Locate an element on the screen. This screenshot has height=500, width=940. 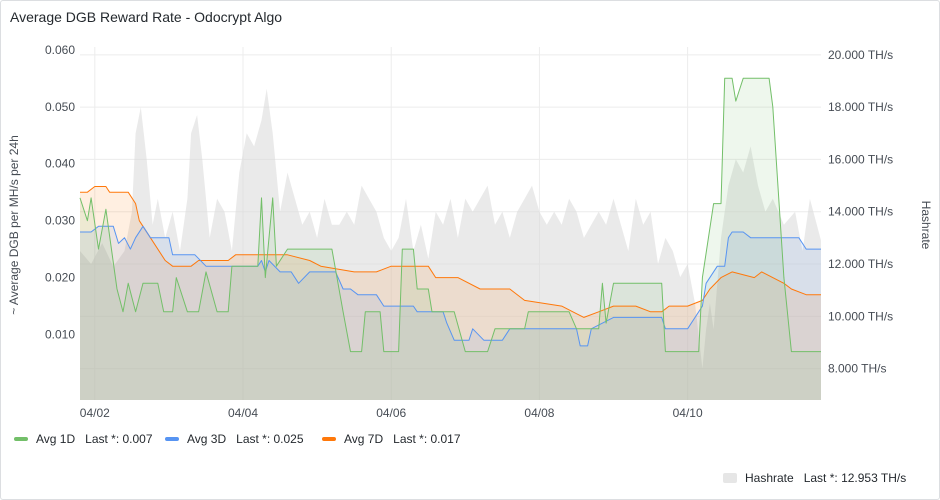
x-tick-label: 04/10 is located at coordinates (688, 413).